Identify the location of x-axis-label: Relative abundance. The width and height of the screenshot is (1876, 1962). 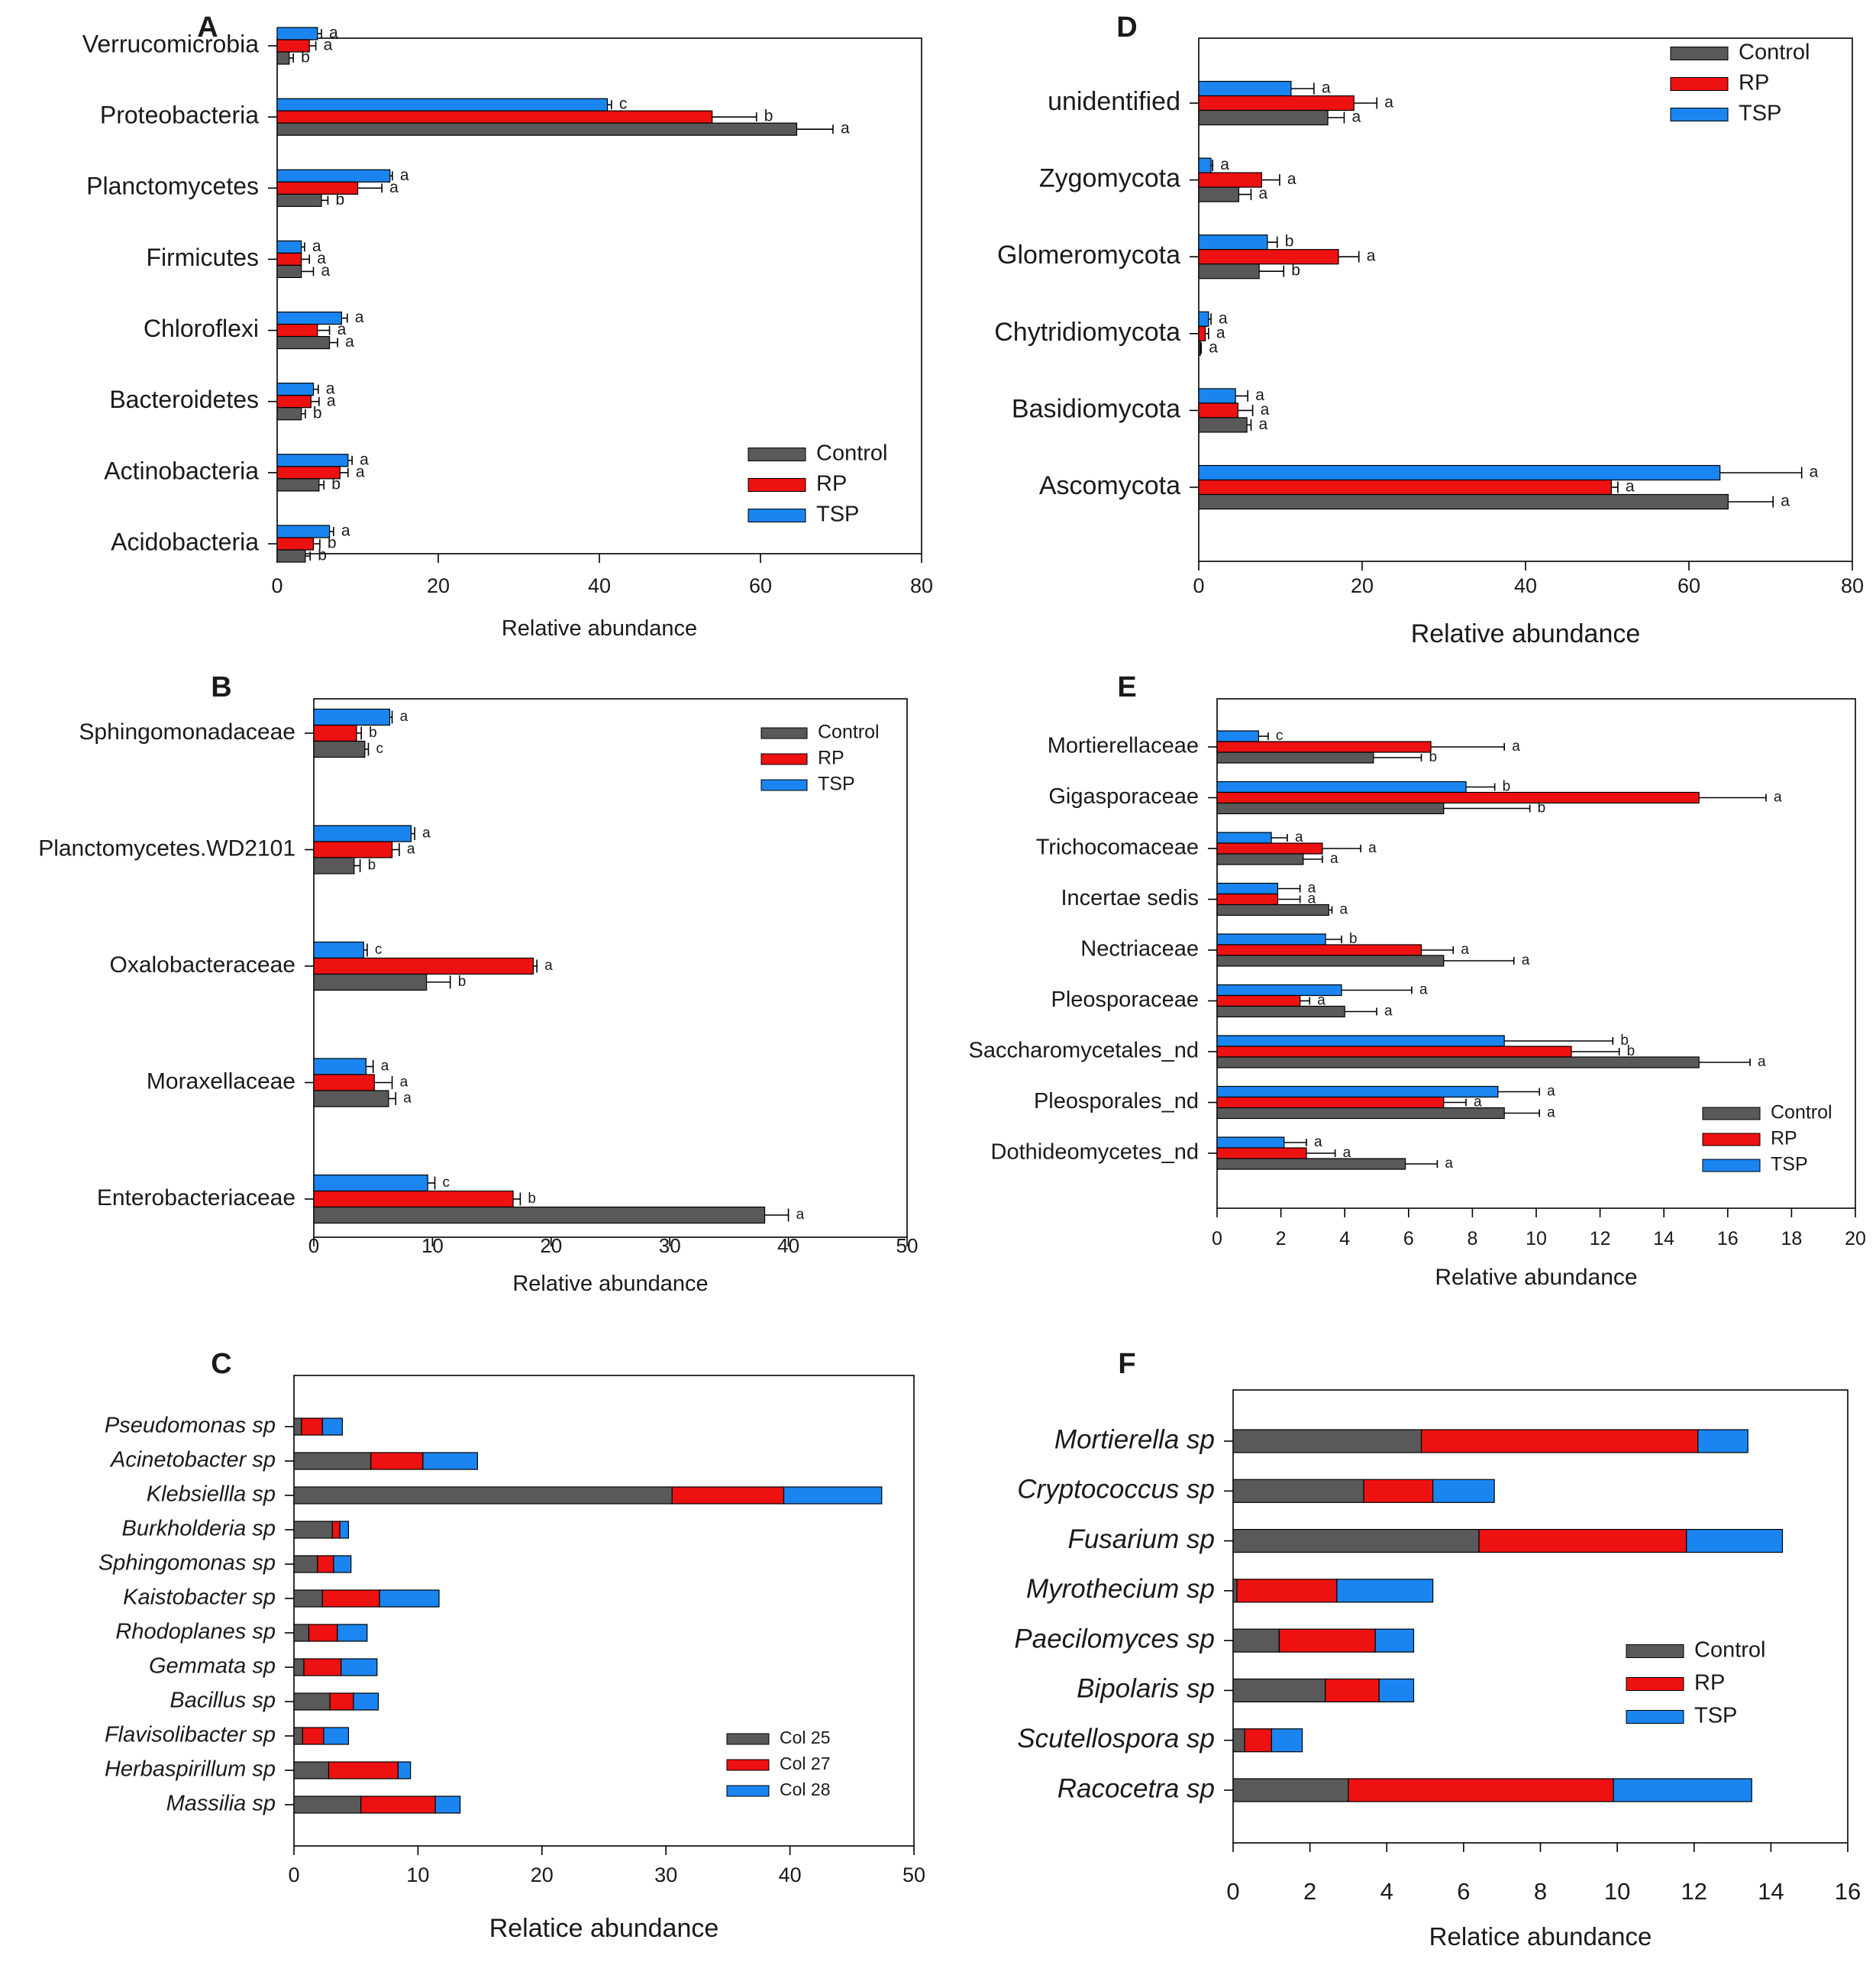
(1536, 1277).